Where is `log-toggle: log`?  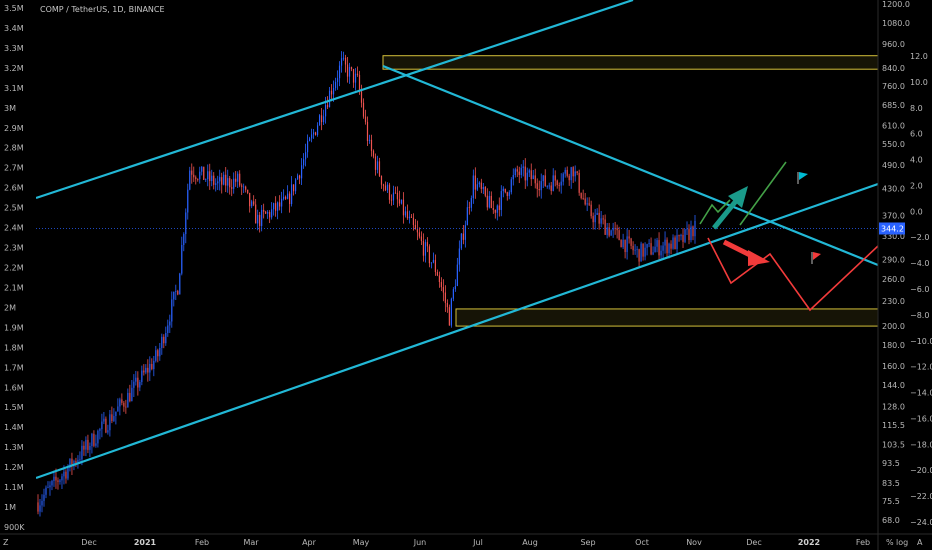
log-toggle: log is located at coordinates (902, 542).